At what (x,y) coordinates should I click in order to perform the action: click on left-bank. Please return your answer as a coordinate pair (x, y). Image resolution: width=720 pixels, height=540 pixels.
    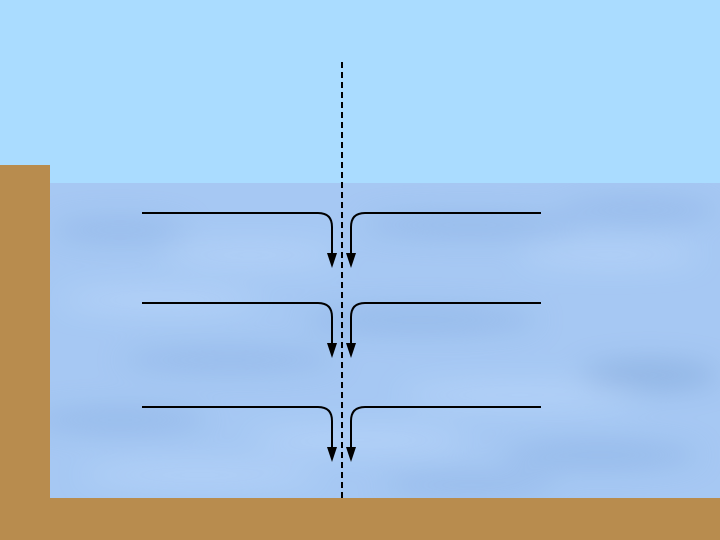
    Looking at the image, I should click on (25, 352).